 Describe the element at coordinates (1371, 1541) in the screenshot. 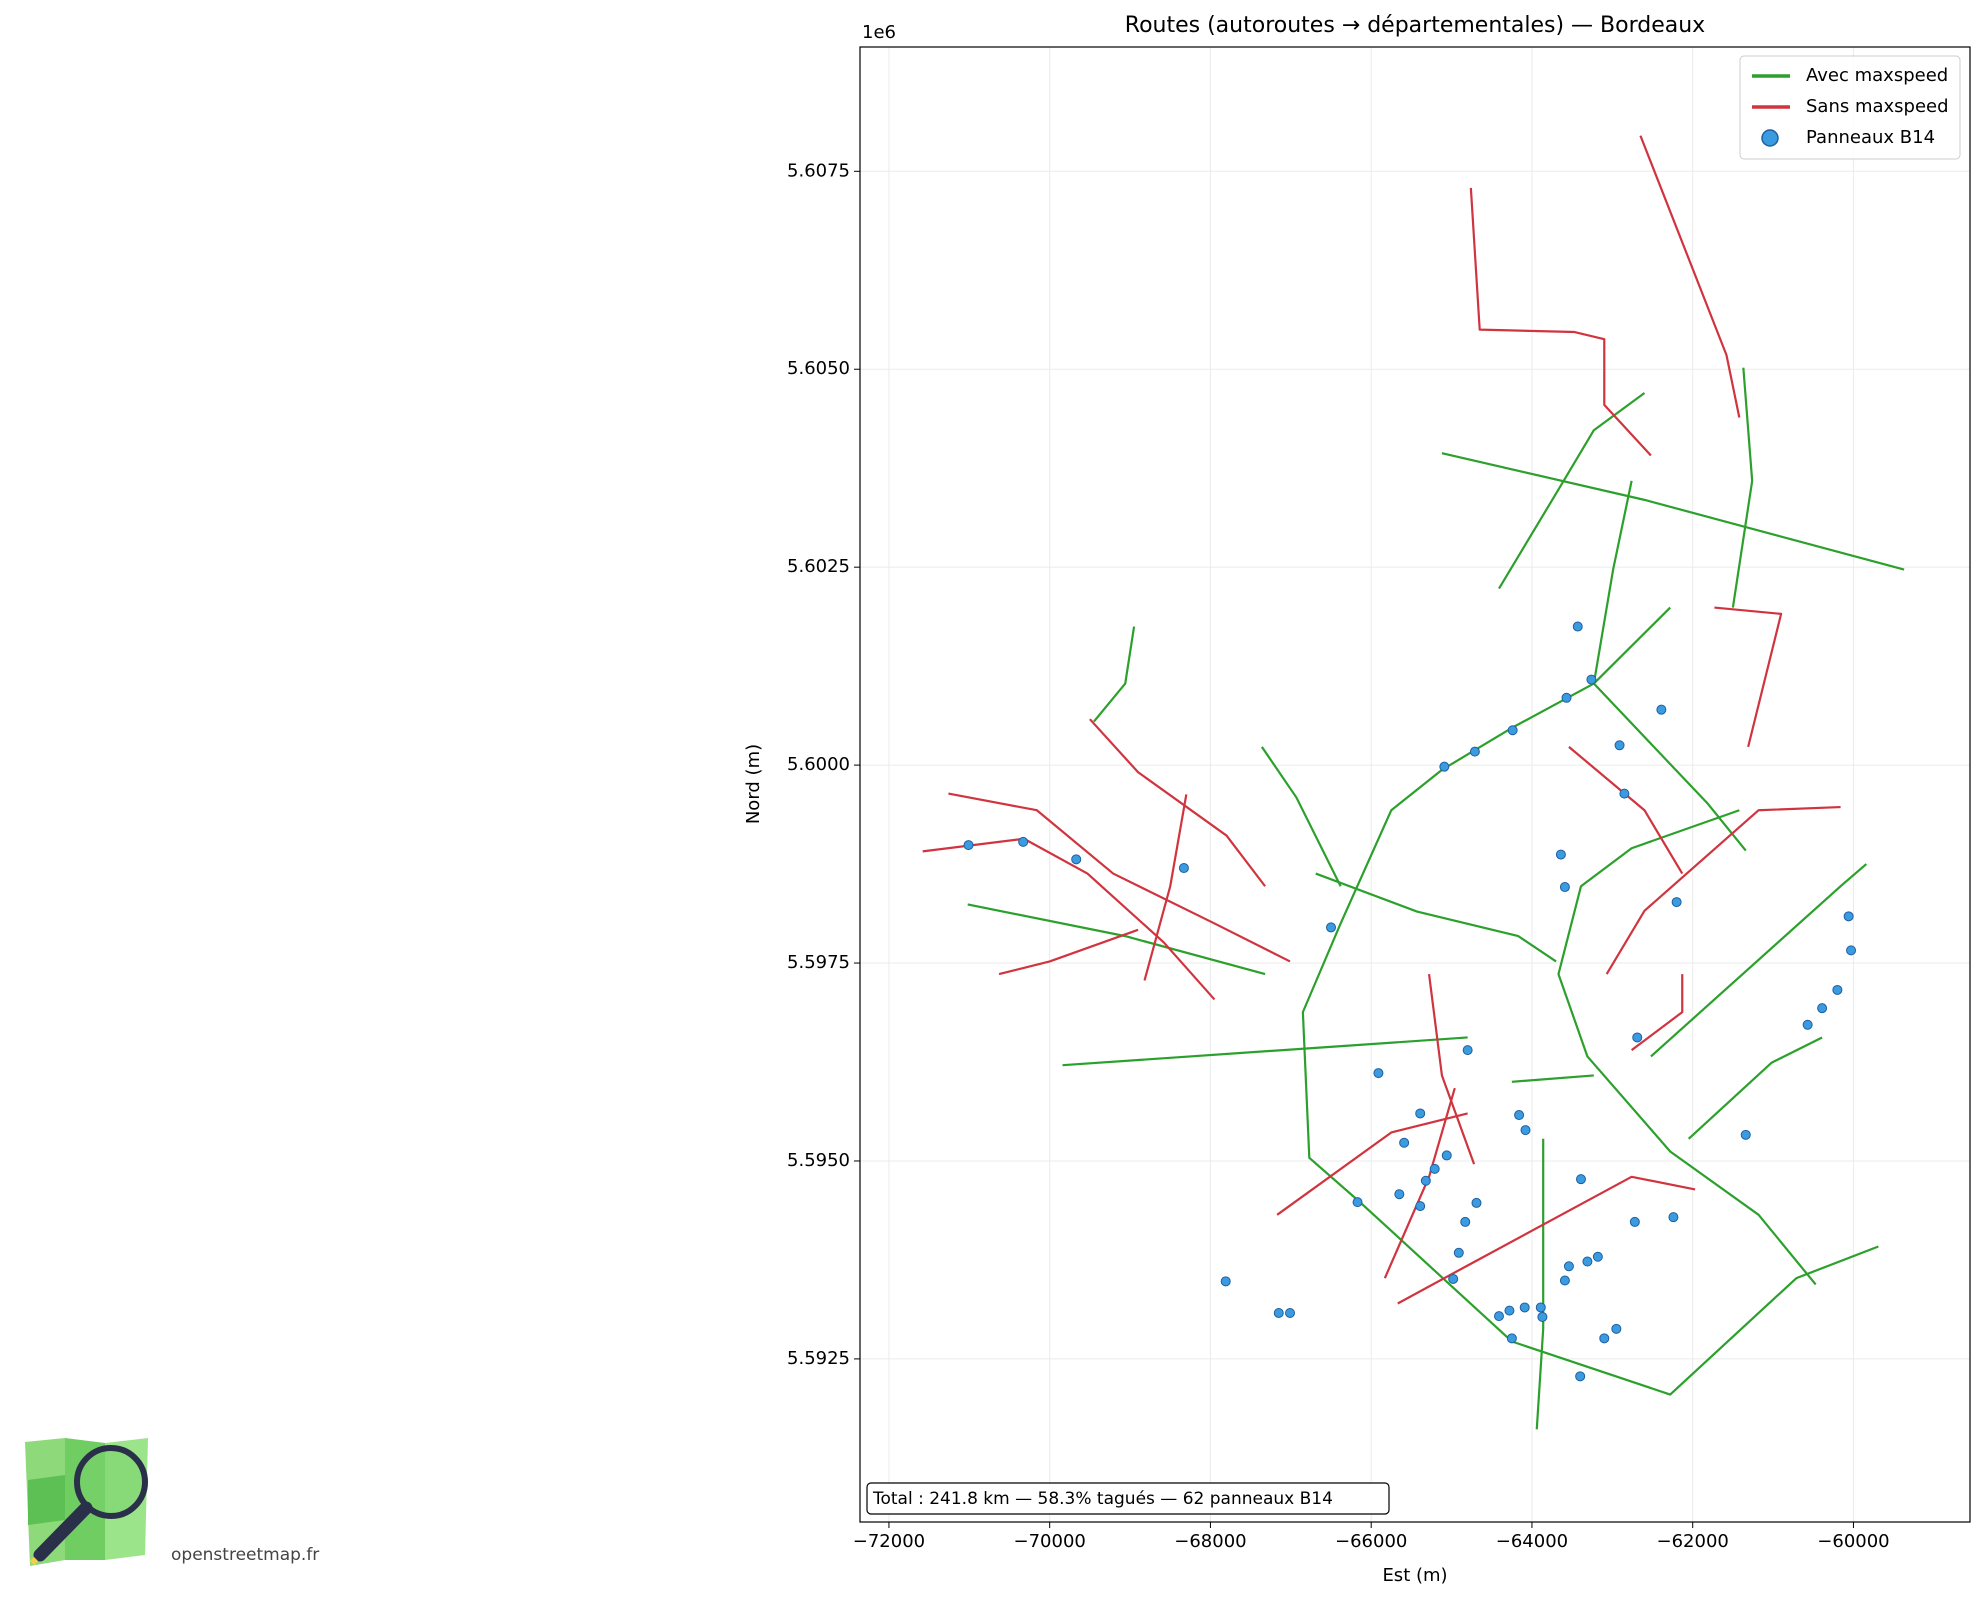

I see `x-tick-label: −66000` at that location.